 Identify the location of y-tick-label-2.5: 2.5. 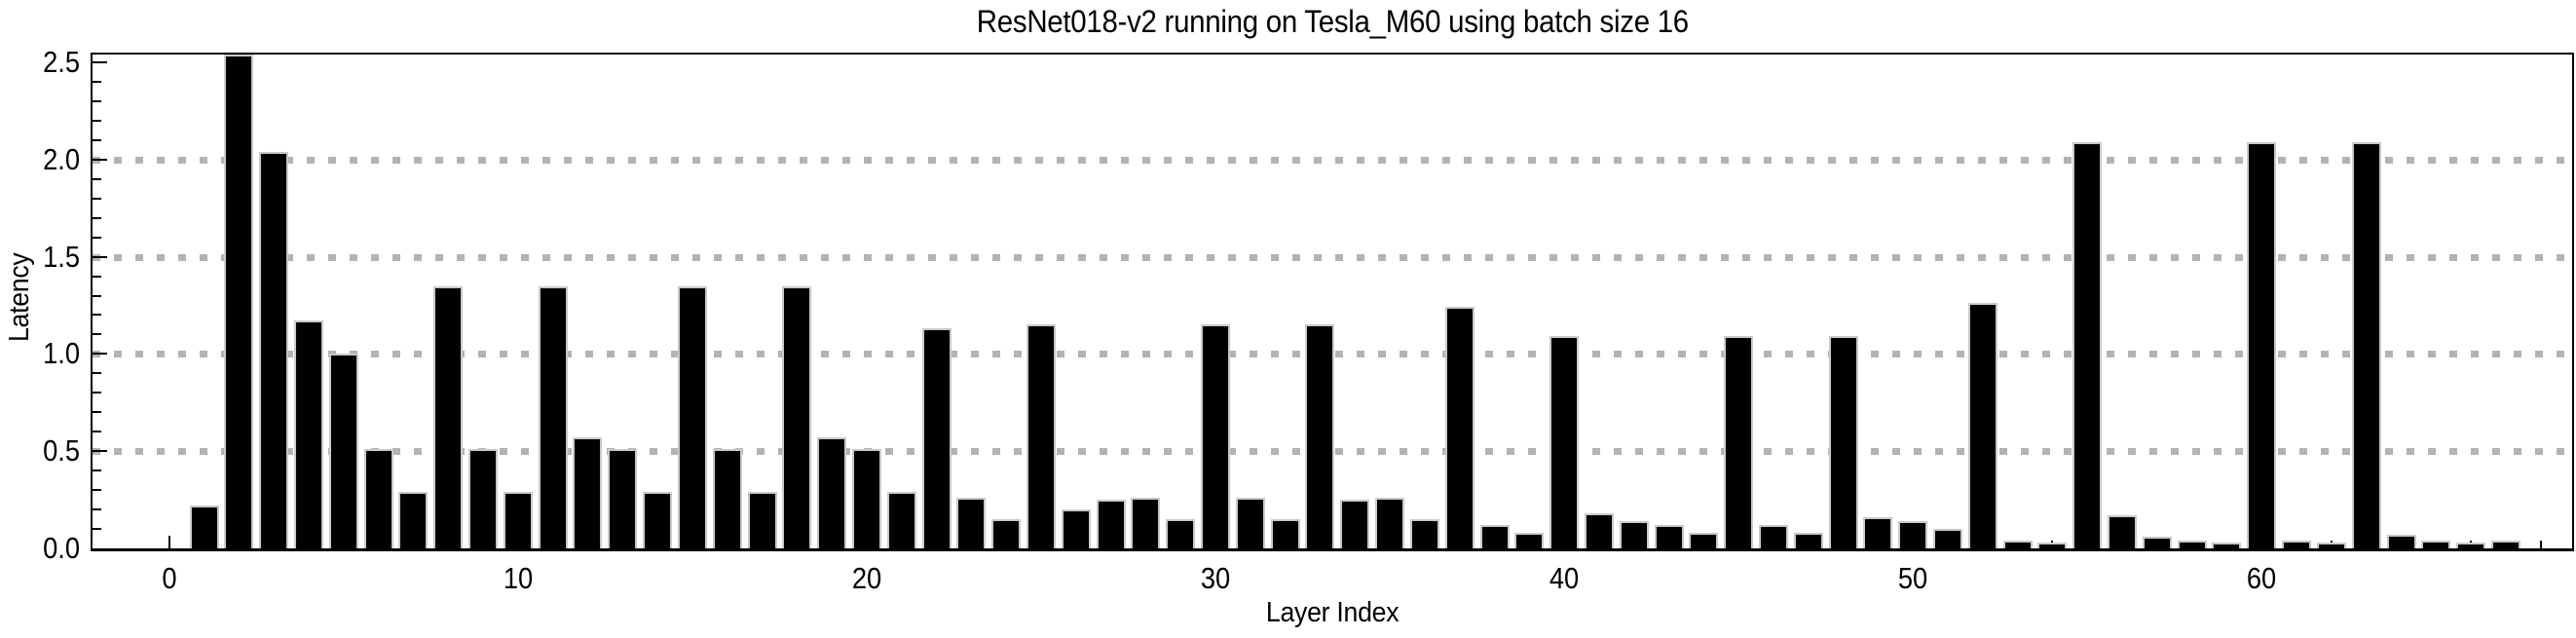
(61, 62).